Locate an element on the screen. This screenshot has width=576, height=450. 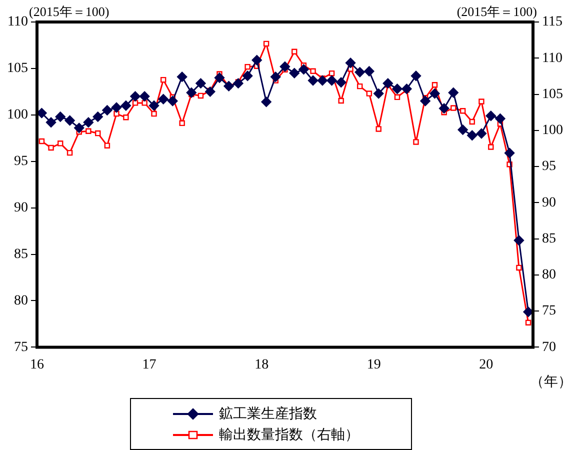
x-tick-label: 18 is located at coordinates (261, 364).